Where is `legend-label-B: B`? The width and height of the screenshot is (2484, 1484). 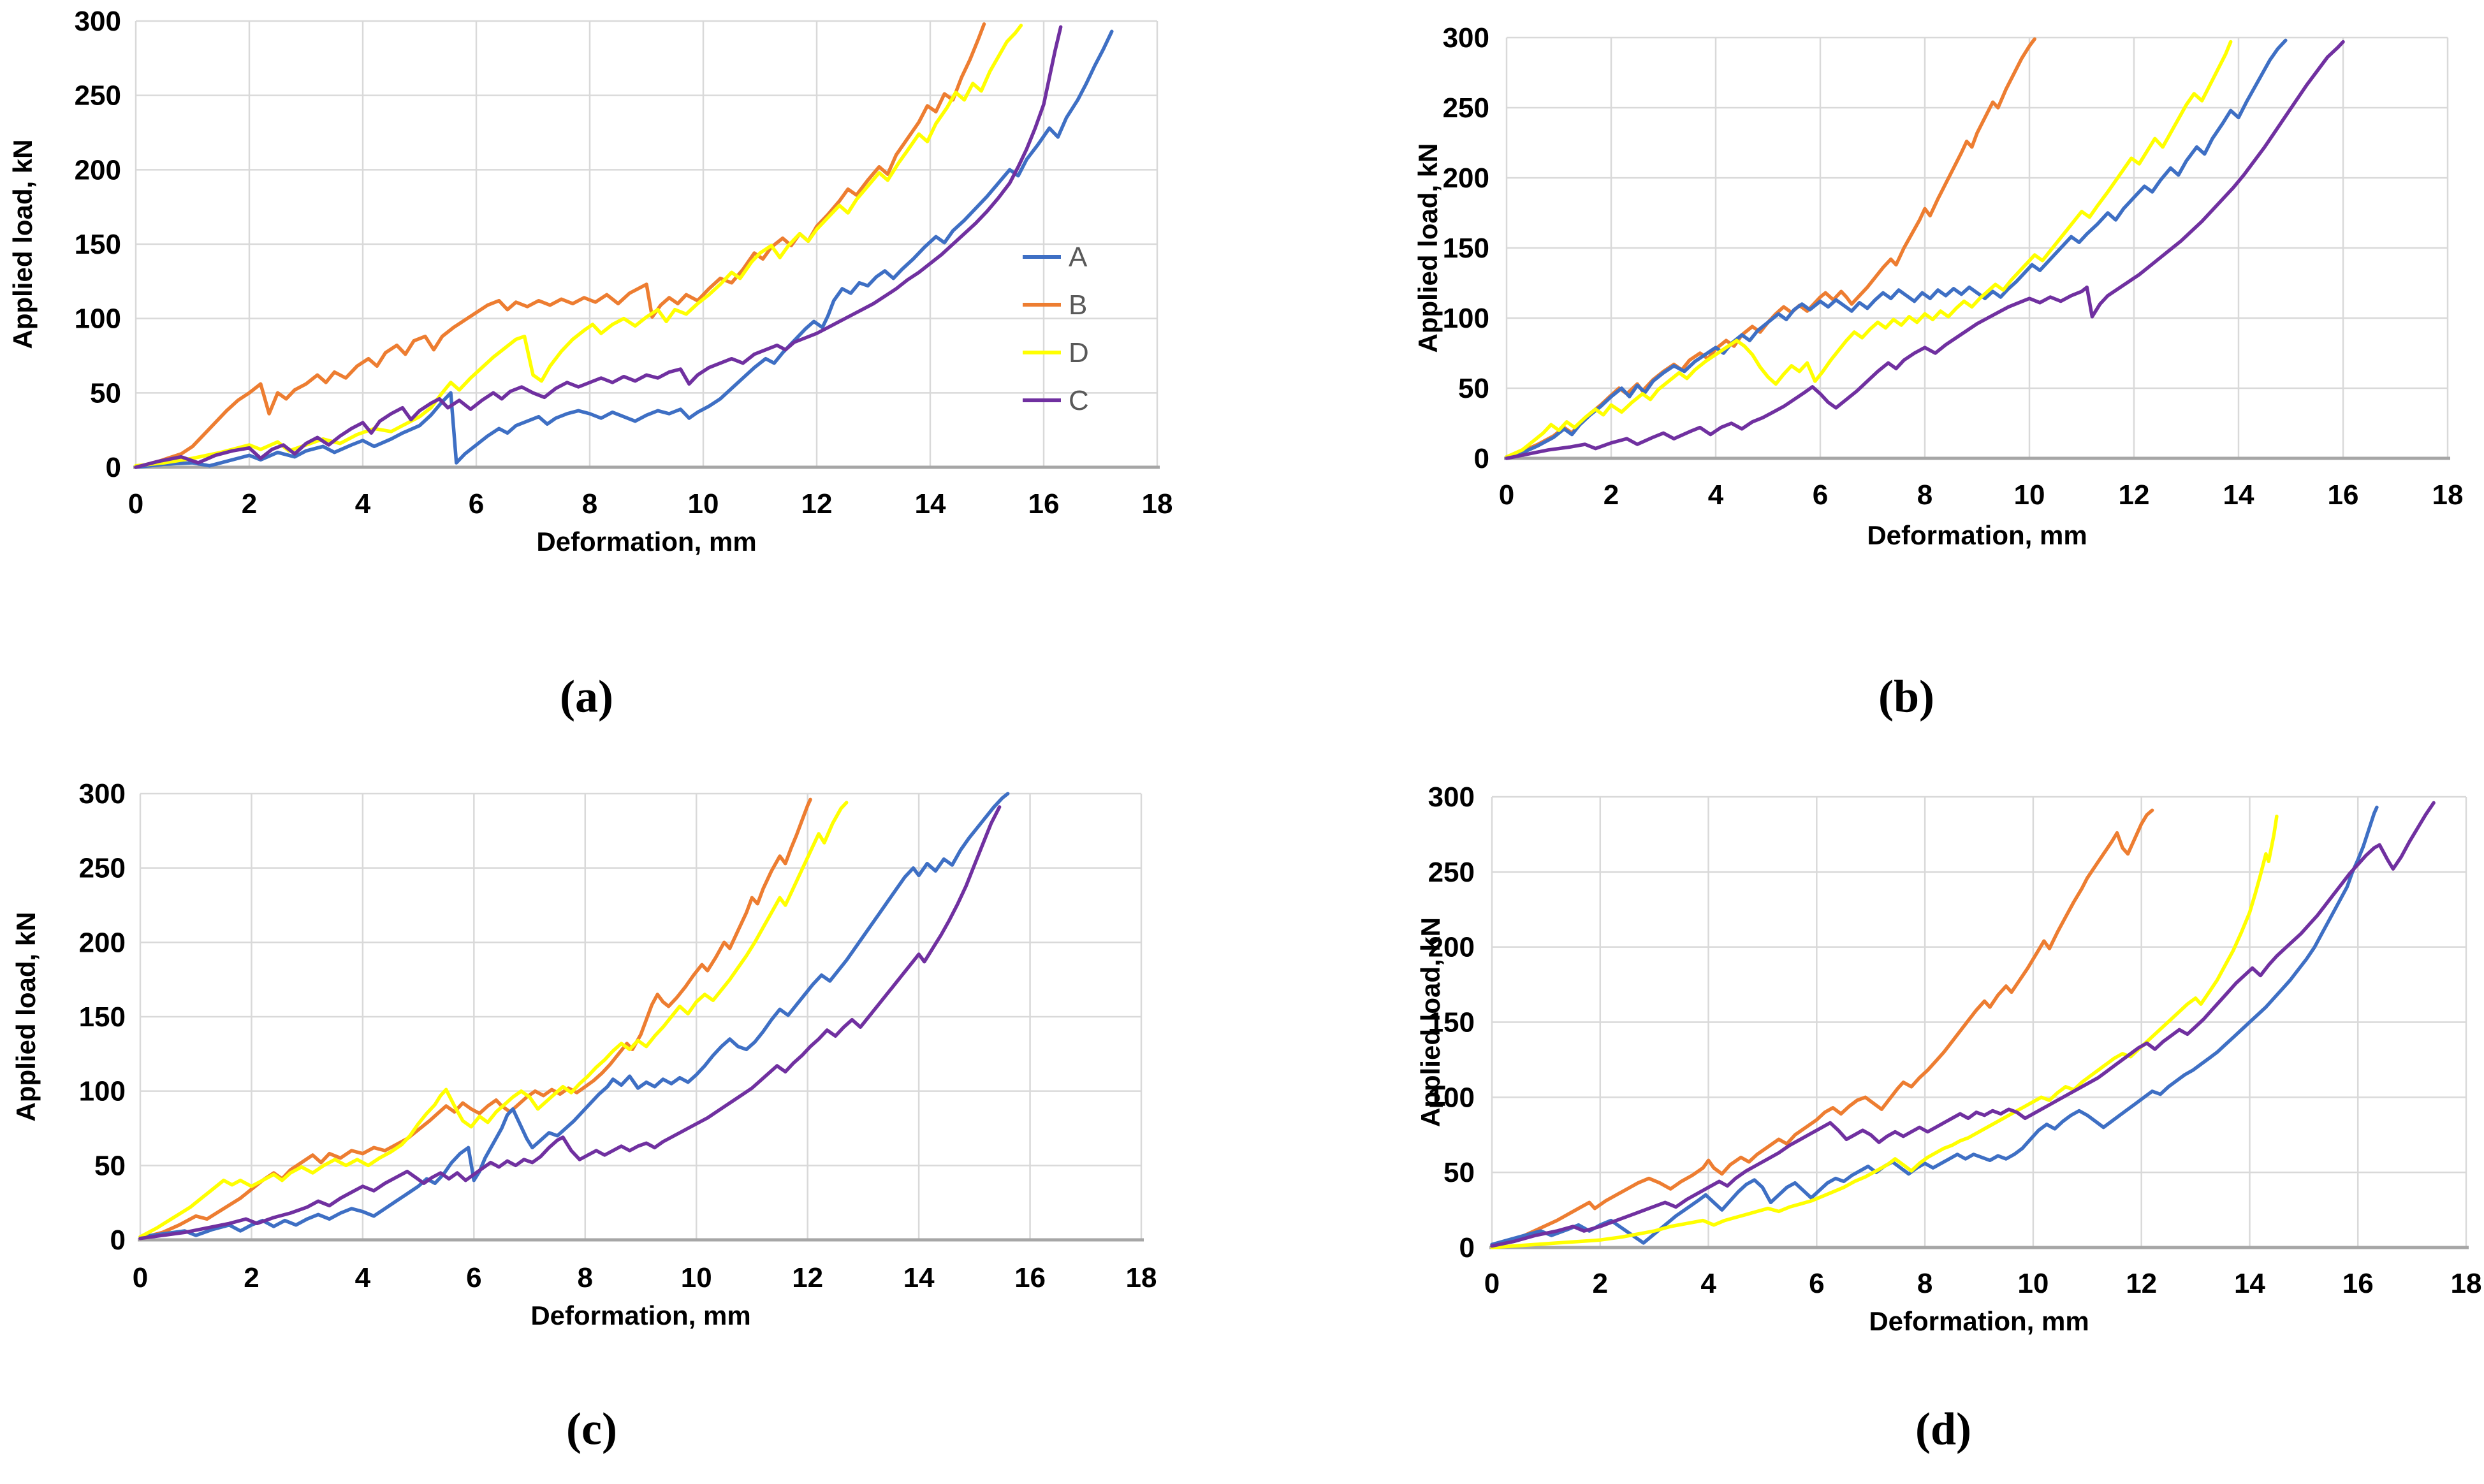
legend-label-B: B is located at coordinates (1078, 305).